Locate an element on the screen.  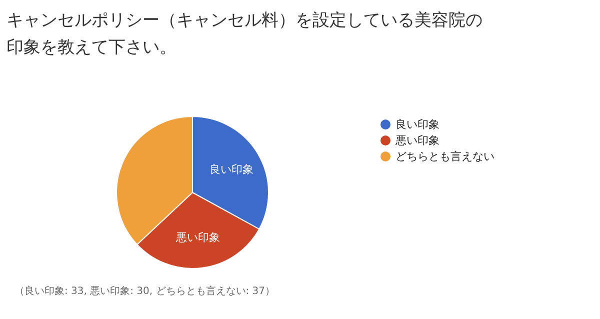
legend-label: どちらとも言えない is located at coordinates (445, 156).